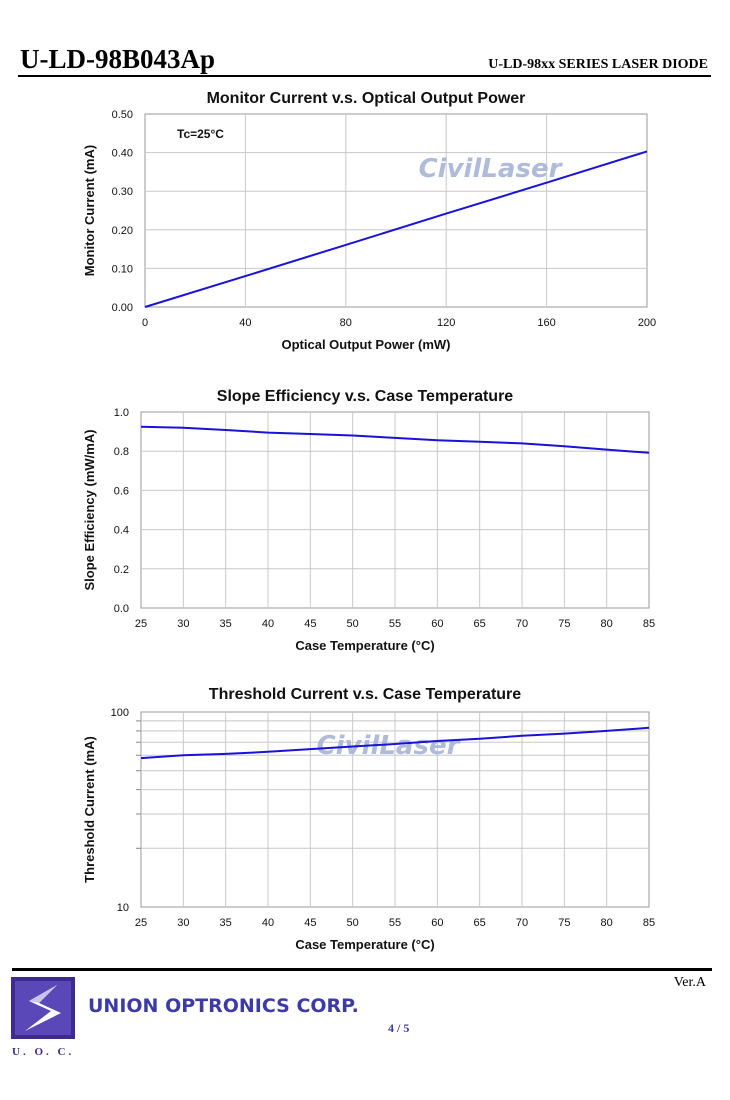 This screenshot has height=1100, width=730. I want to click on y-tick-label: 0.50, so click(122, 115).